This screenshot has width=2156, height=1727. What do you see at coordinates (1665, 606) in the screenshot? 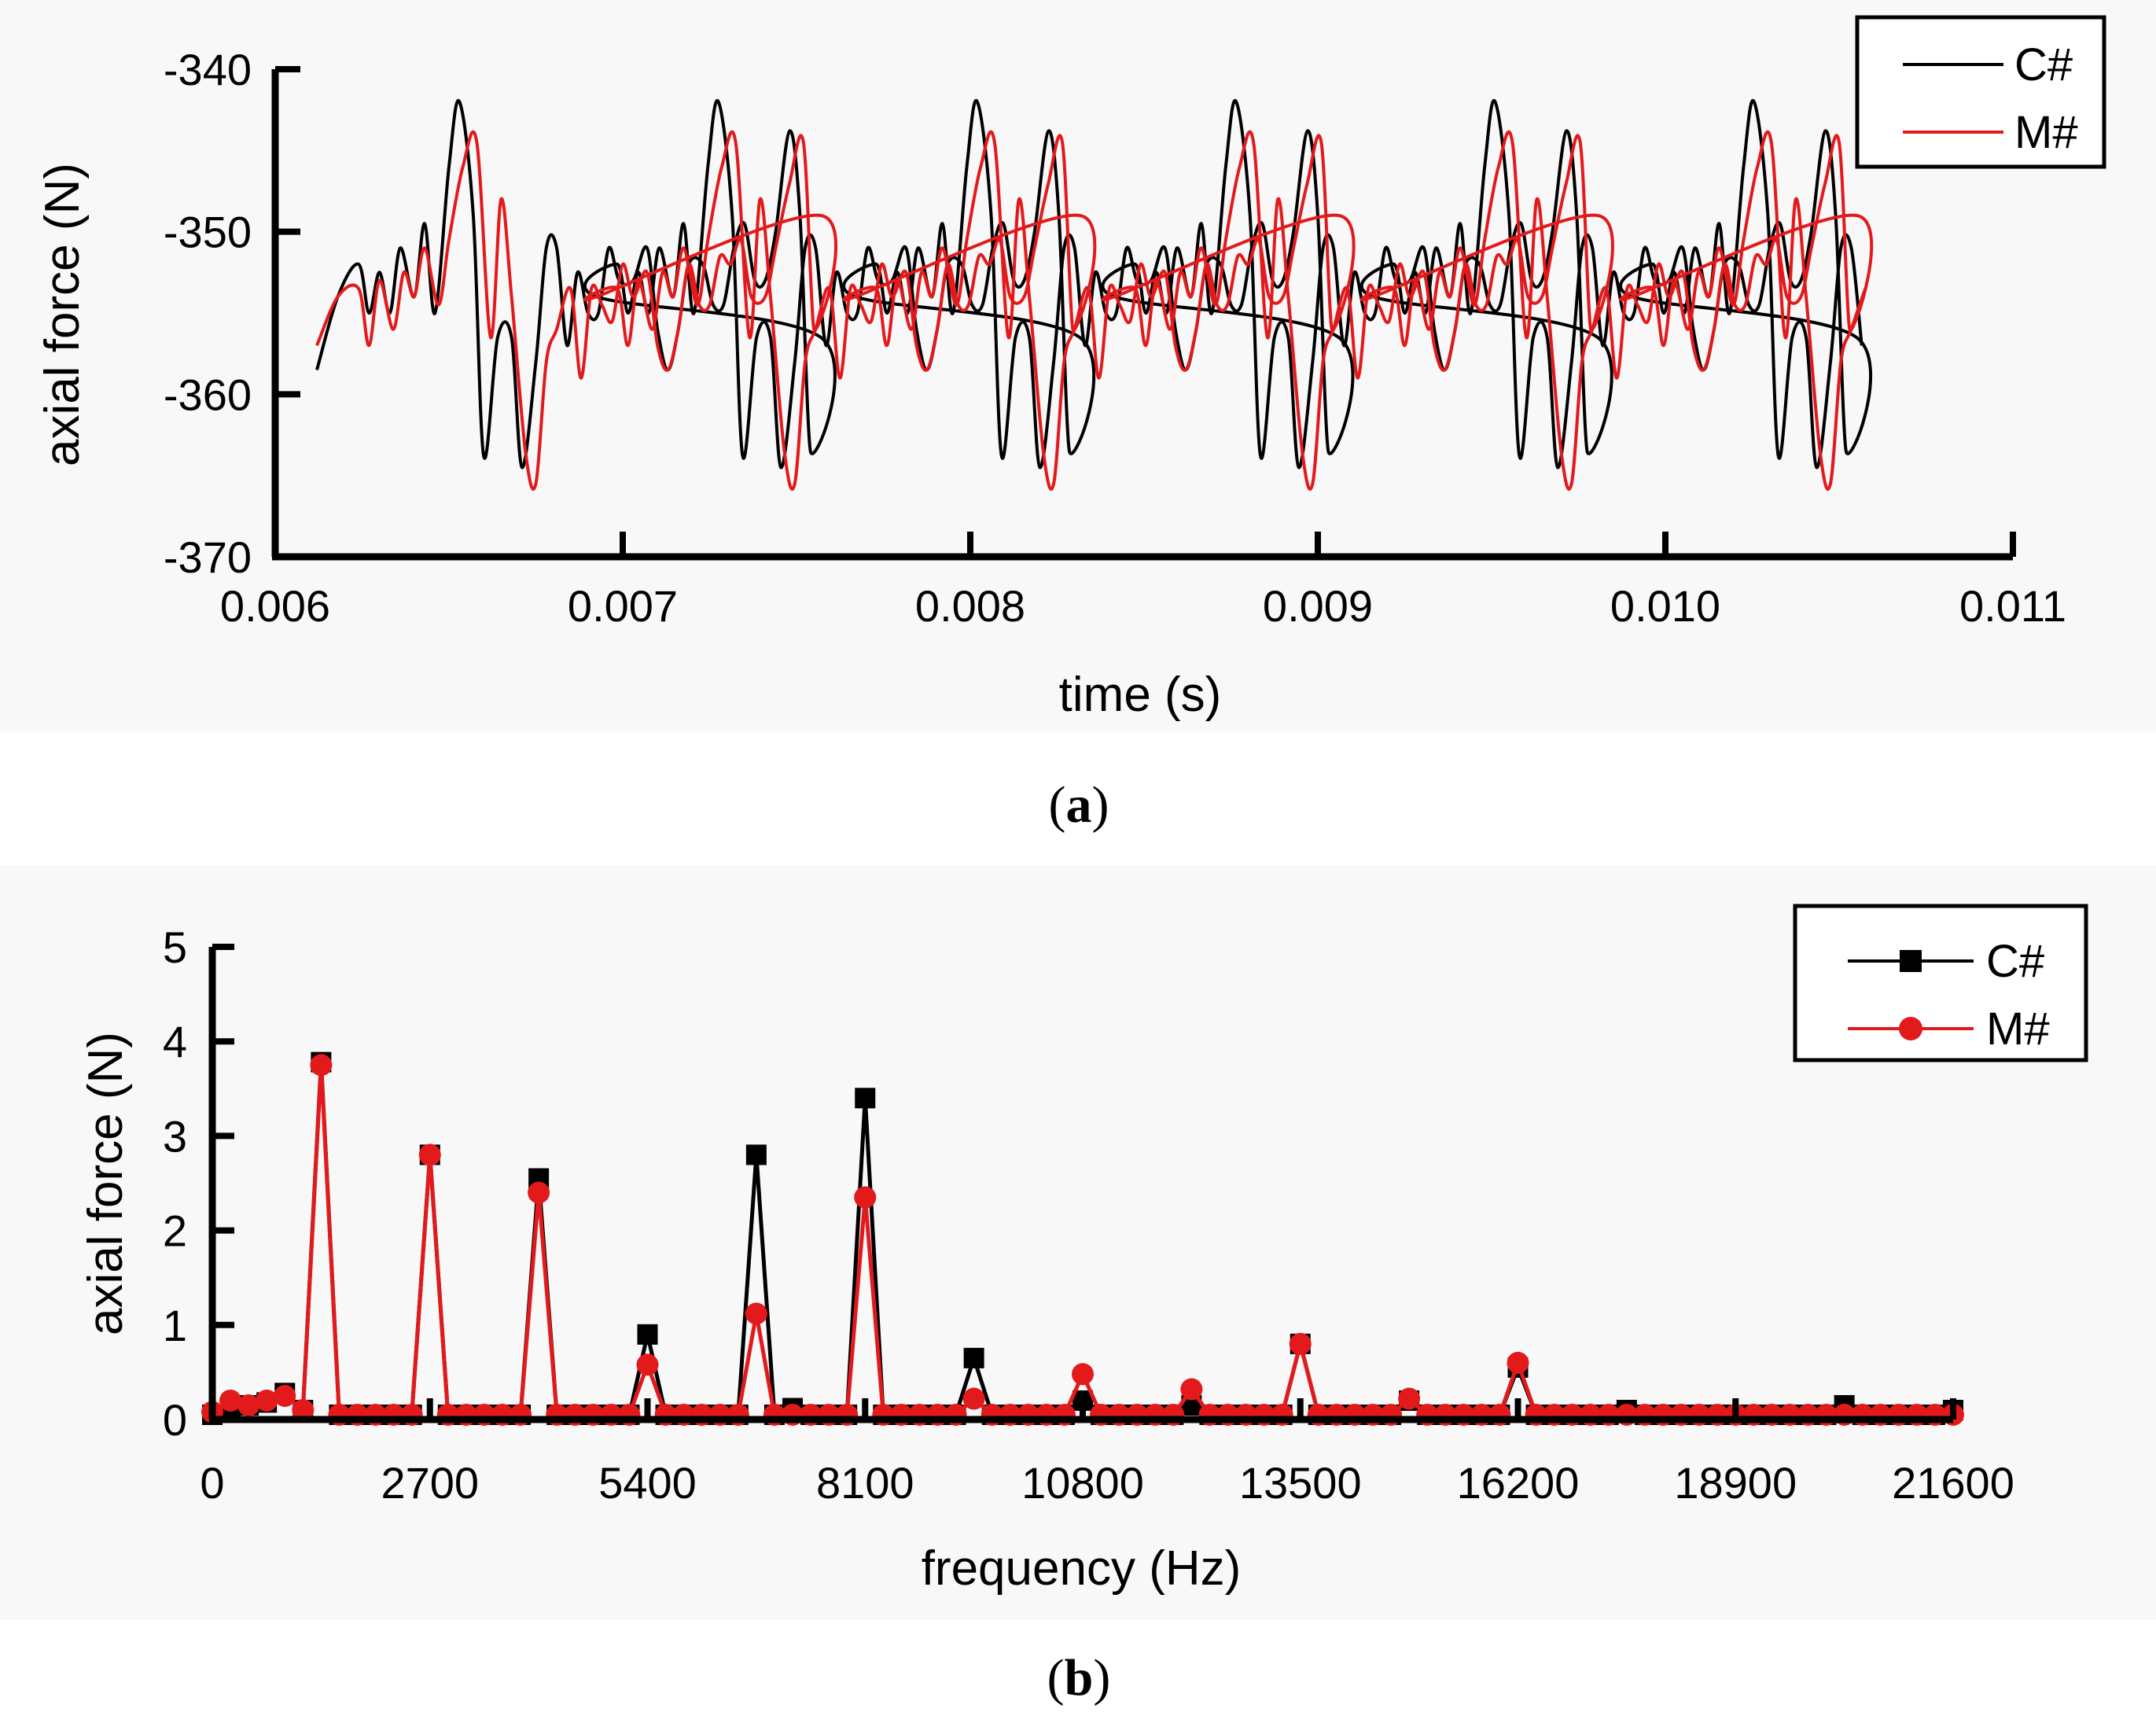
I see `chart-a-x-tick-label: 0.010` at bounding box center [1665, 606].